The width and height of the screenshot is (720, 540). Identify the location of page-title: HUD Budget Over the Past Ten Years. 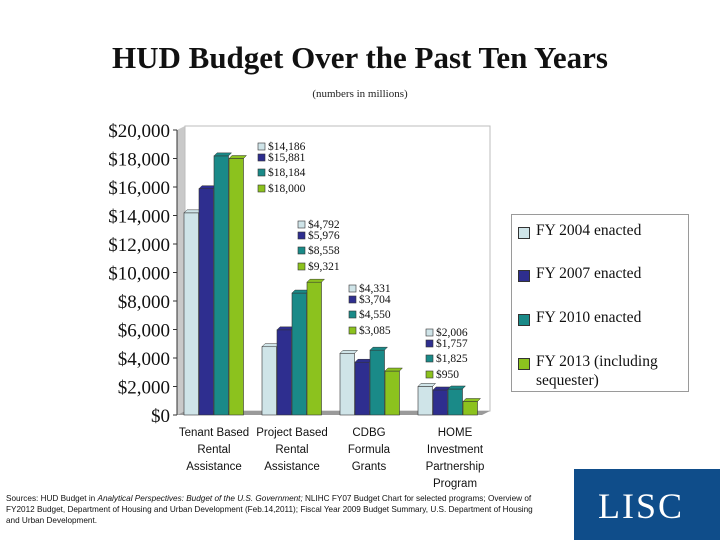
(360, 57).